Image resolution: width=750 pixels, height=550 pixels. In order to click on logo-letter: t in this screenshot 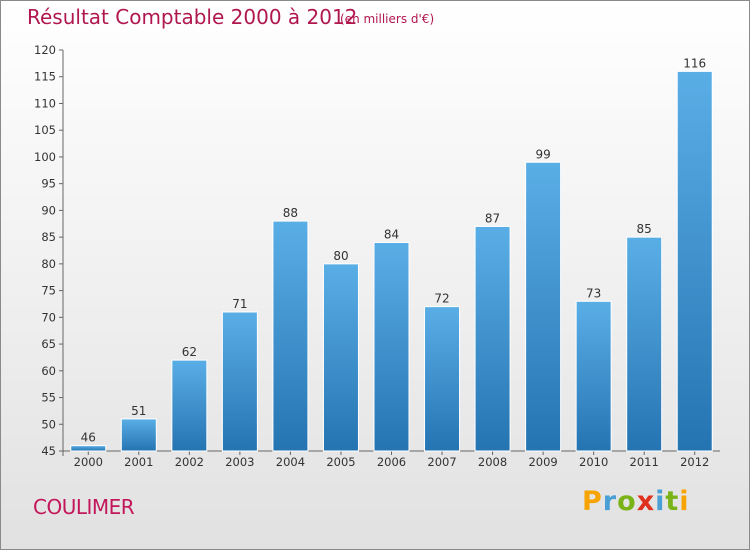, I will do `click(672, 501)`.